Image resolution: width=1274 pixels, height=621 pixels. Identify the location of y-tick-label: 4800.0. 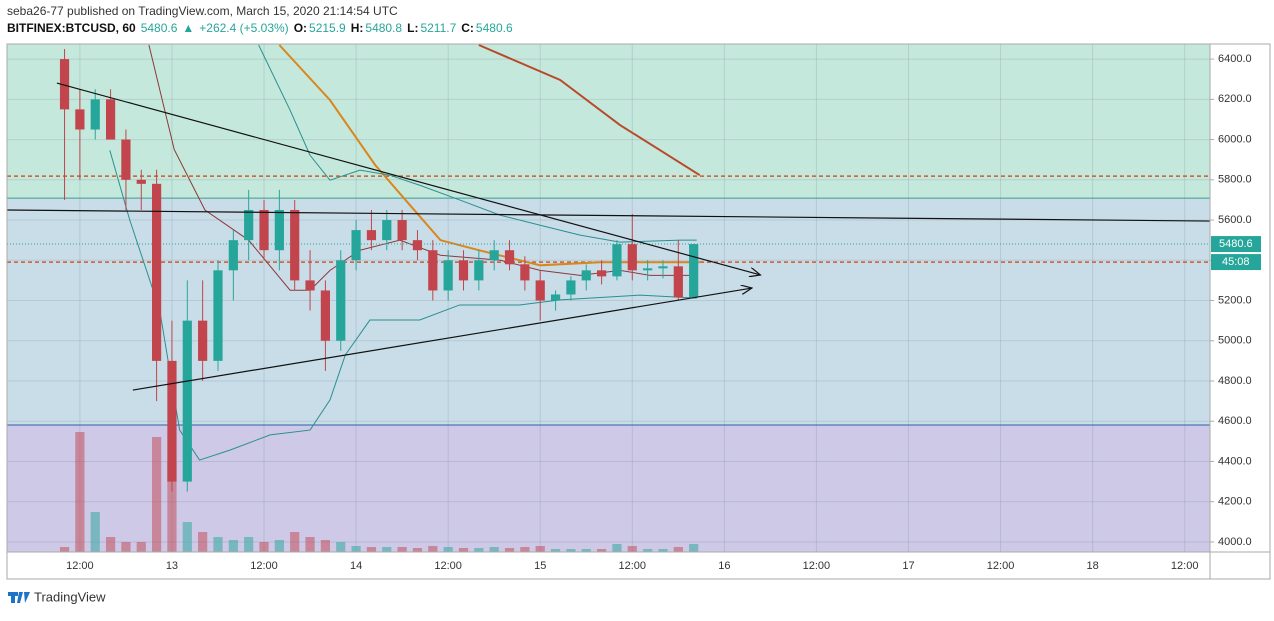
(1235, 381).